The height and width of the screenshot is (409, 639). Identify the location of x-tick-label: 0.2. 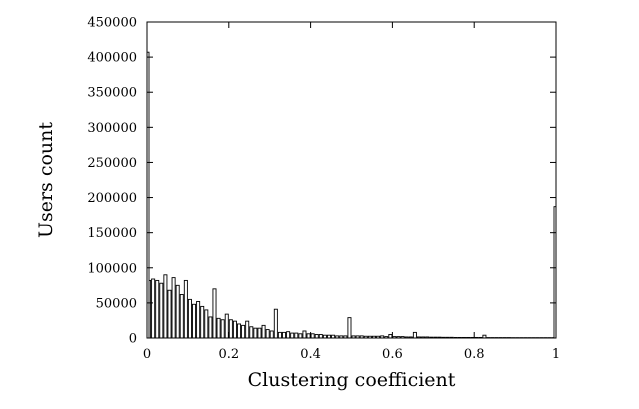
(228, 354).